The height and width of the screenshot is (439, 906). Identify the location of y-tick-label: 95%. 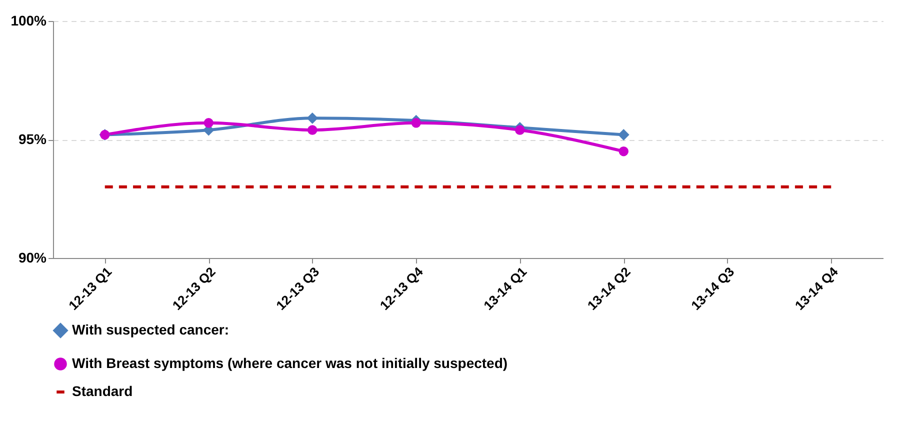
(33, 139).